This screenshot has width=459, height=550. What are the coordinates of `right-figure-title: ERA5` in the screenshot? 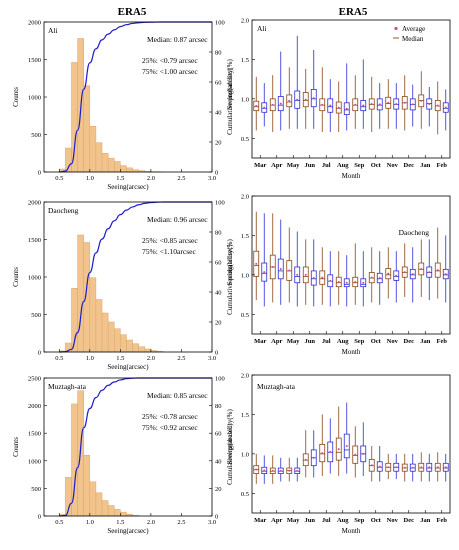 It's located at (353, 12).